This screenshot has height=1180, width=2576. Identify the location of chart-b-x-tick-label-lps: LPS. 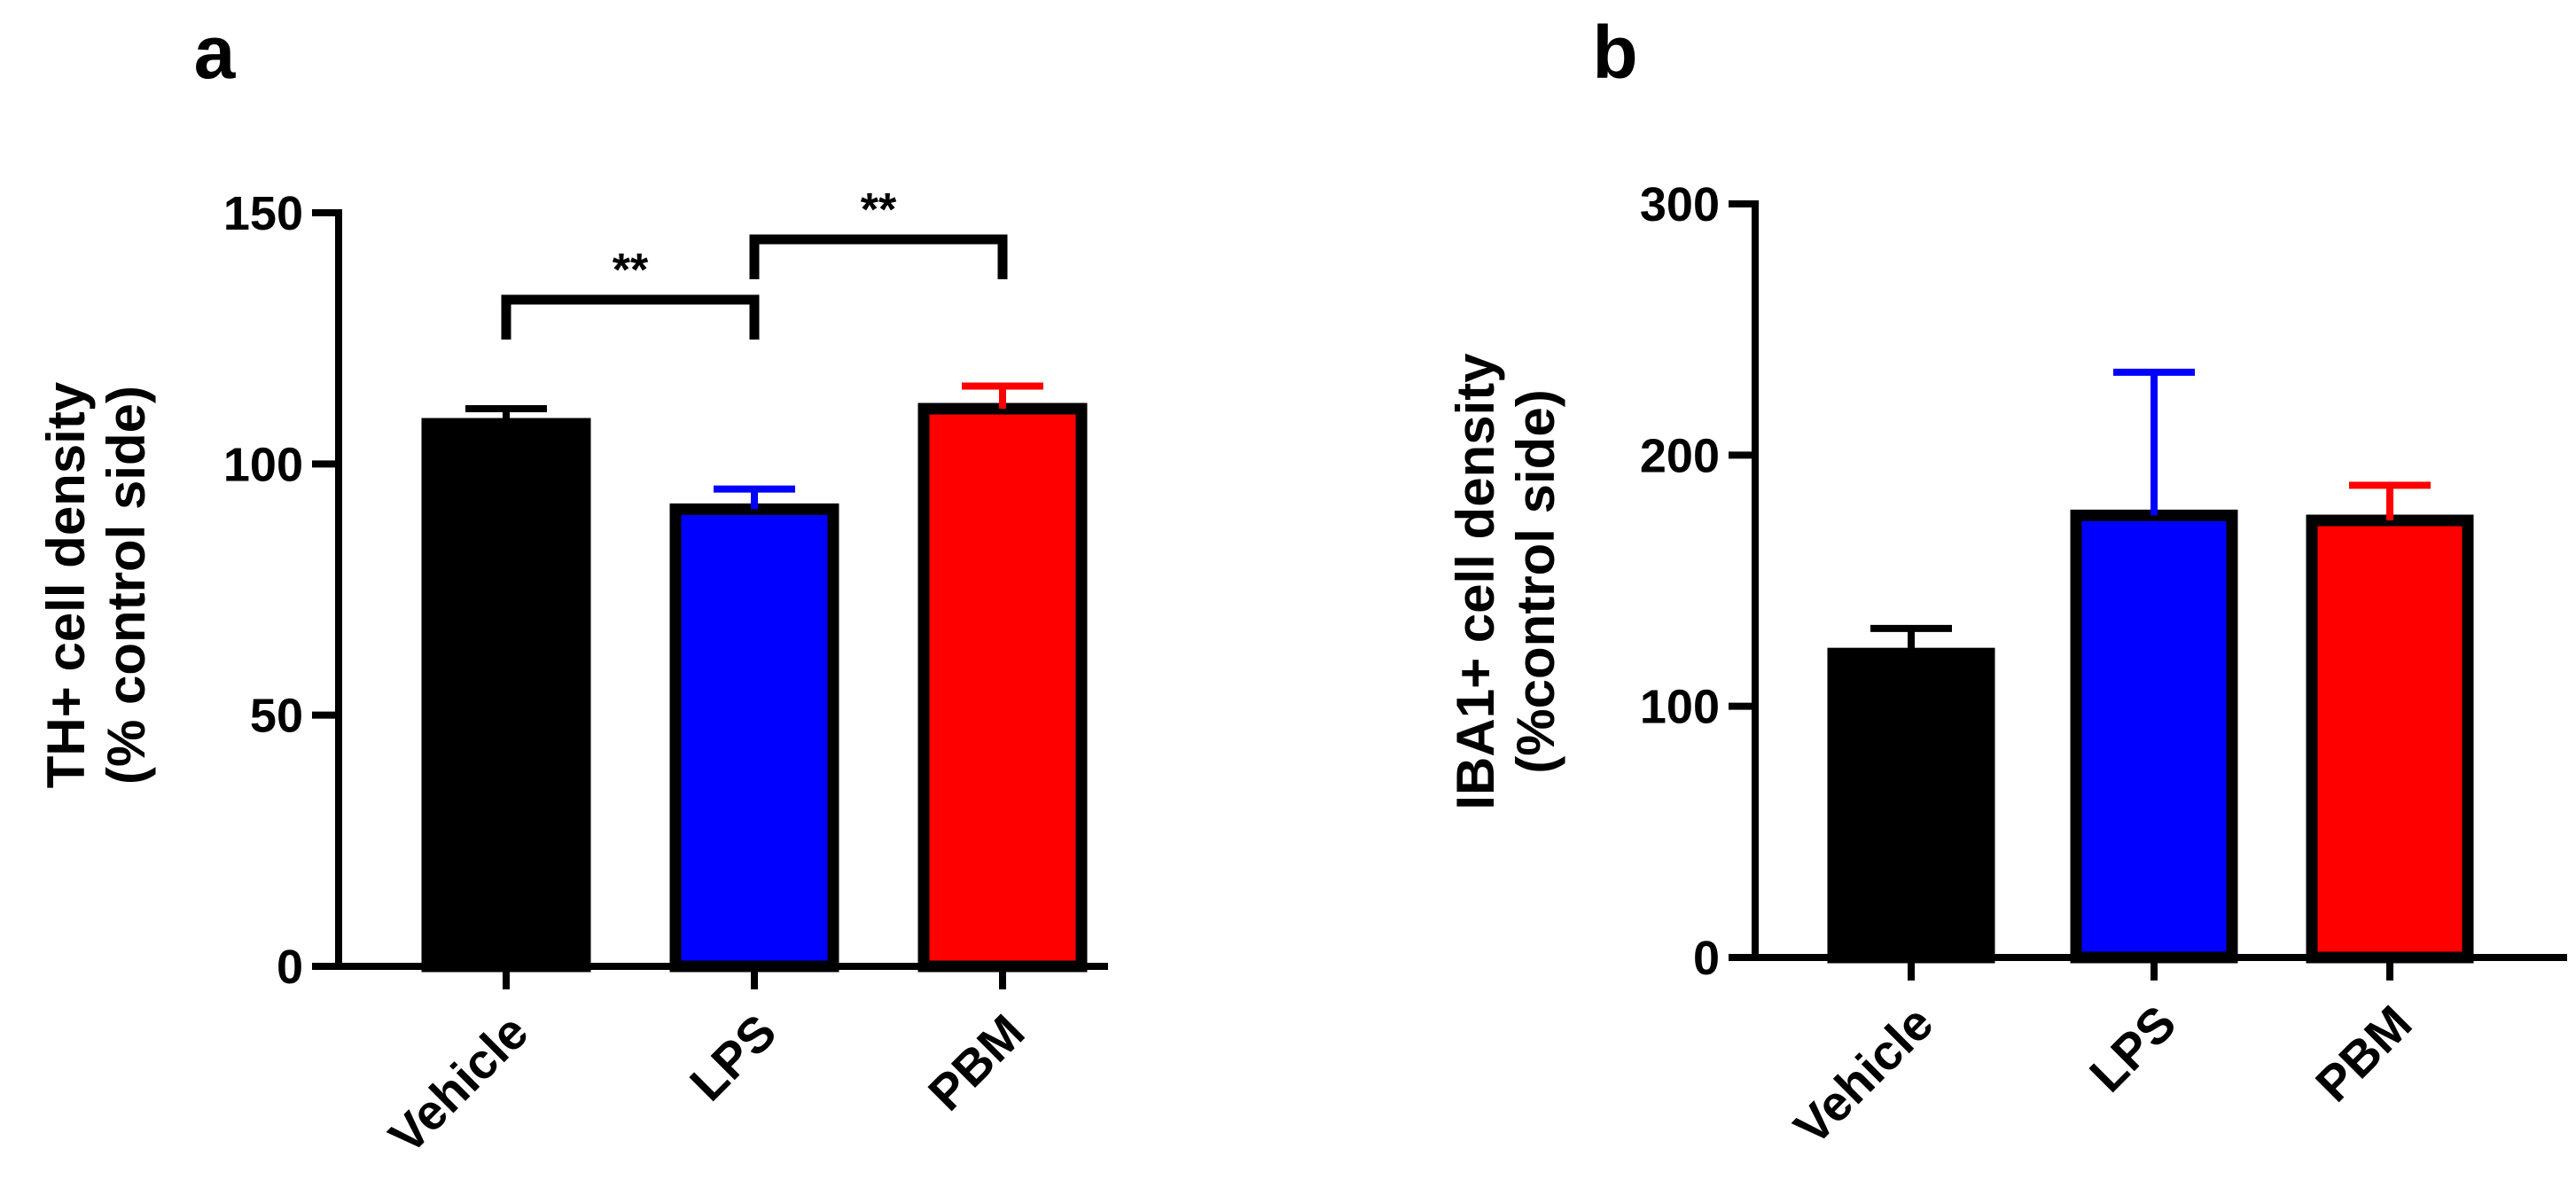
(2133, 1049).